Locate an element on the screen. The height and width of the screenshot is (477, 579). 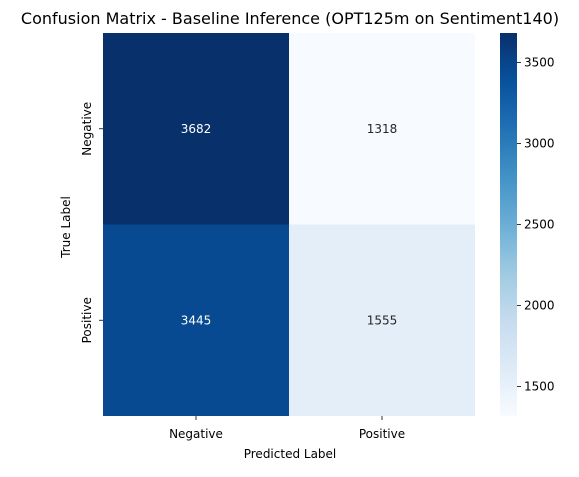
colorbar-ticks: 1500 2000 2500 3000 3500 is located at coordinates (536, 224).